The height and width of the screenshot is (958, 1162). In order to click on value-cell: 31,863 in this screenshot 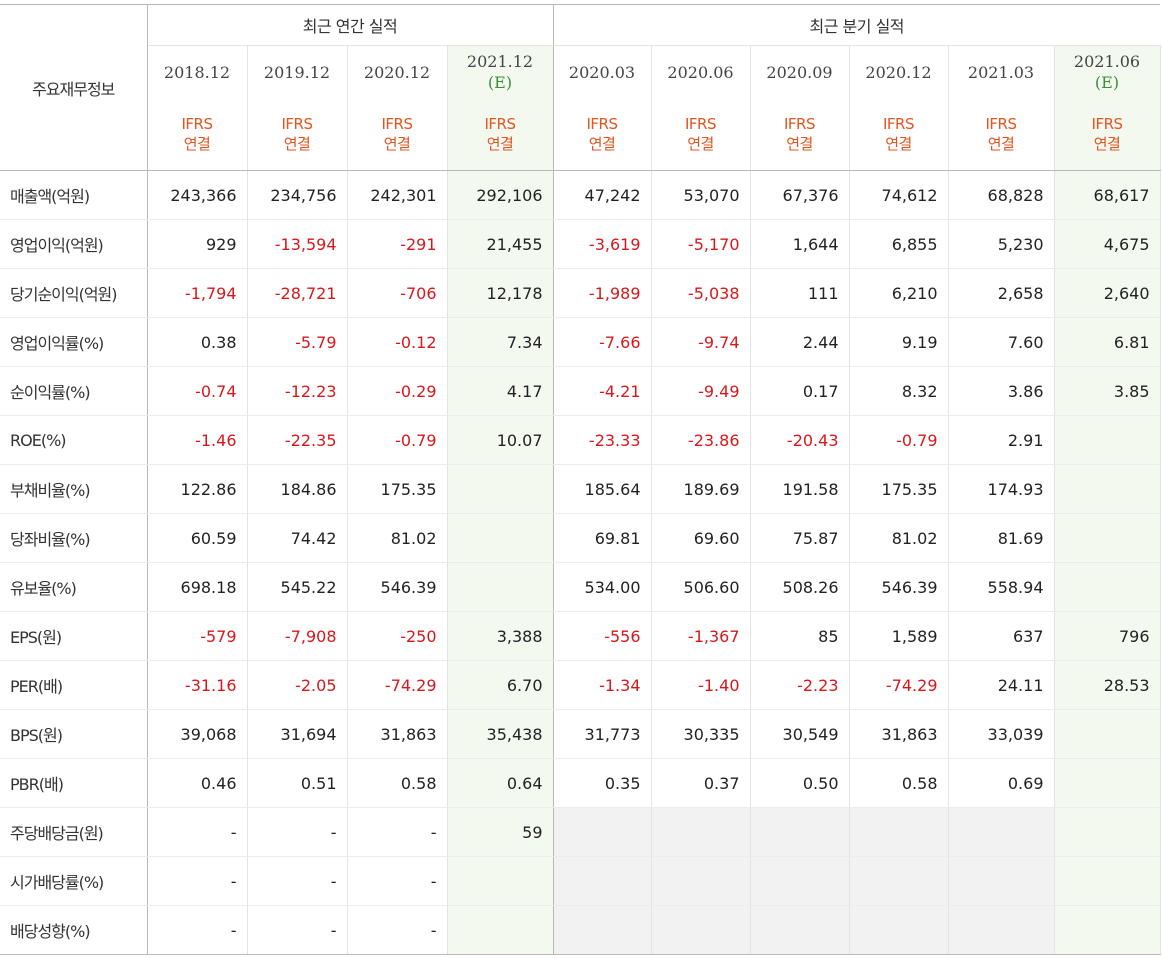, I will do `click(397, 734)`.